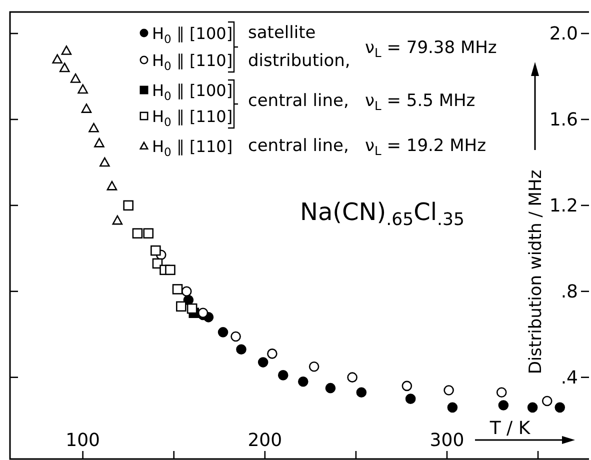  What do you see at coordinates (563, 33) in the screenshot?
I see `y-tick-label: 2.0` at bounding box center [563, 33].